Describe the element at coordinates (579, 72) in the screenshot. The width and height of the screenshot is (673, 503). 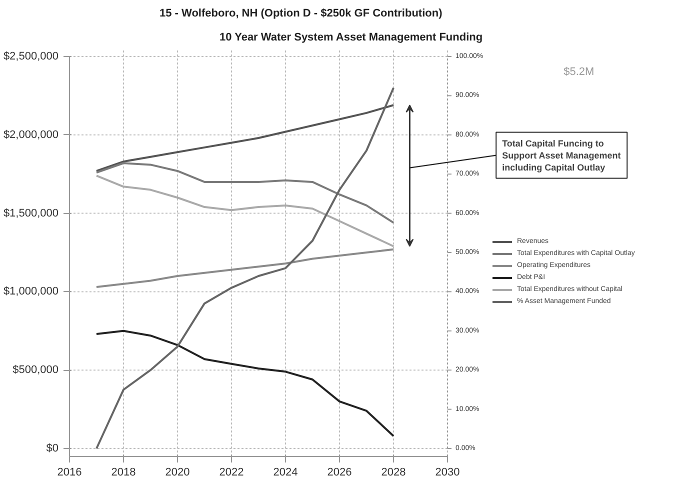
I see `text: $5.2M` at that location.